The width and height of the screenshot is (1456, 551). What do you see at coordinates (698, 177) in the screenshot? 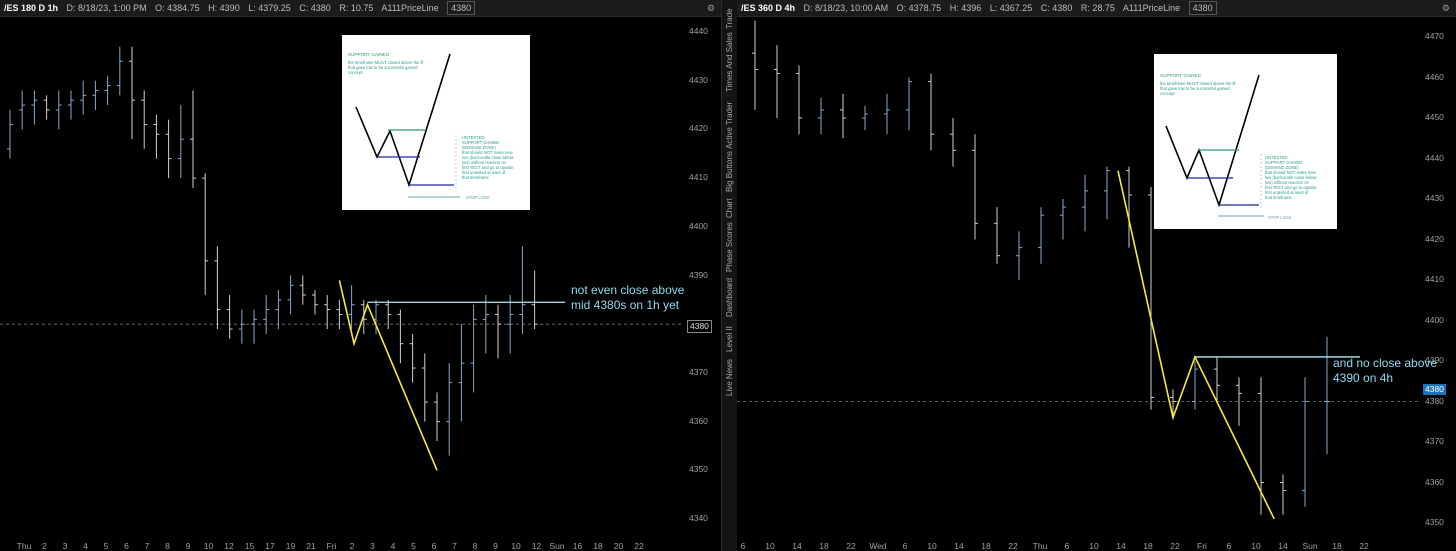
I see `left-y-tick: 4410` at bounding box center [698, 177].